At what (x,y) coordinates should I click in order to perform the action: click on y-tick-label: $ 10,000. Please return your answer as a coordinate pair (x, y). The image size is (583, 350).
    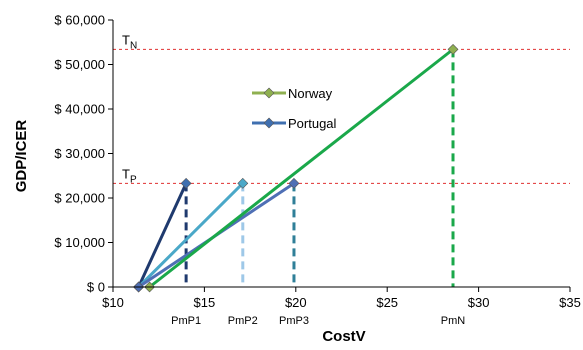
    Looking at the image, I should click on (79, 242).